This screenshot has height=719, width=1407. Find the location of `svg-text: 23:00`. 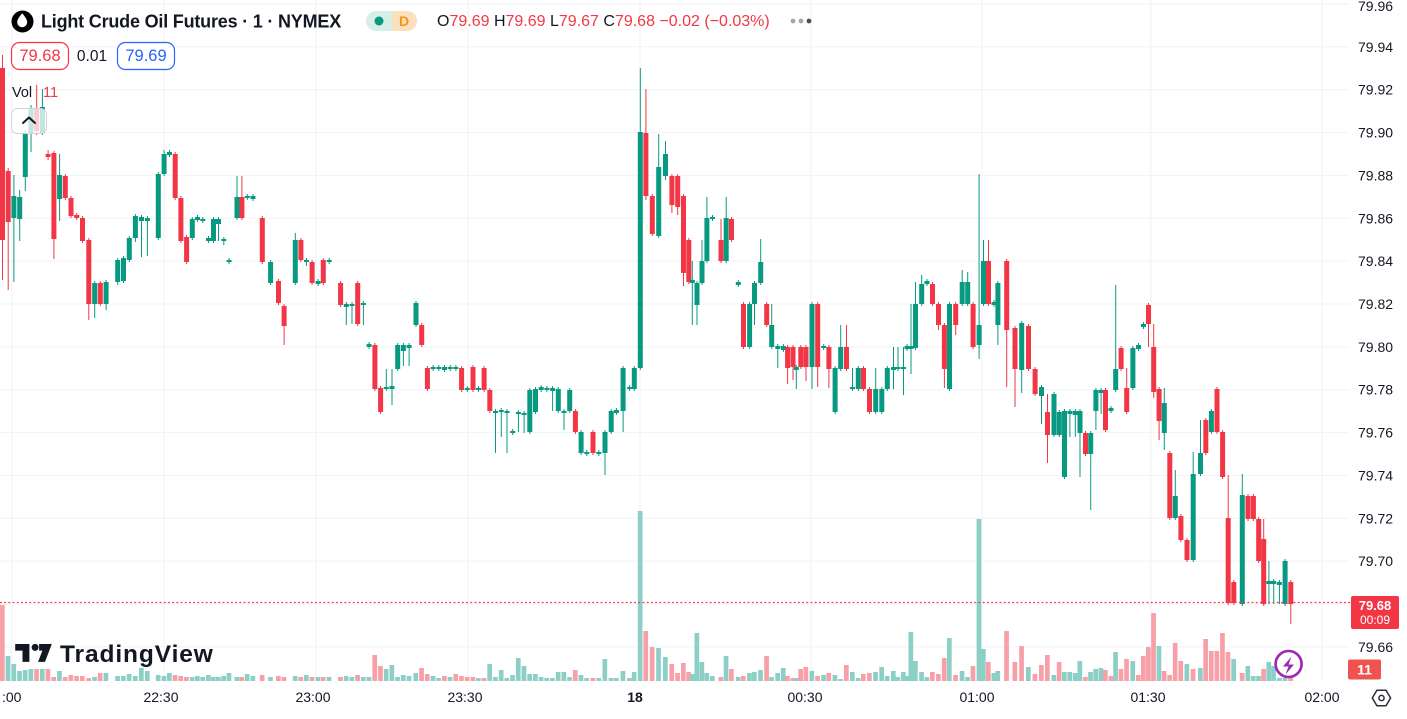

svg-text: 23:00 is located at coordinates (312, 697).